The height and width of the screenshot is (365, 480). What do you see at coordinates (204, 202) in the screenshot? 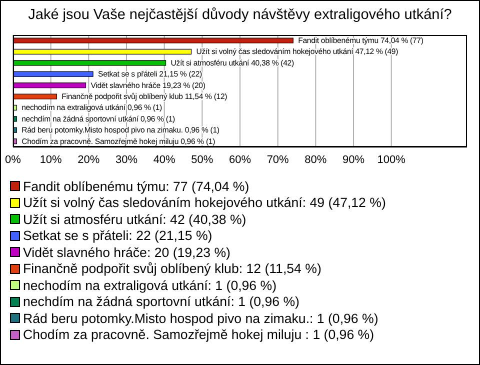
I see `text: Užít si volný čas sledováním hokejového utkání: 49 (47,12 %)` at bounding box center [204, 202].